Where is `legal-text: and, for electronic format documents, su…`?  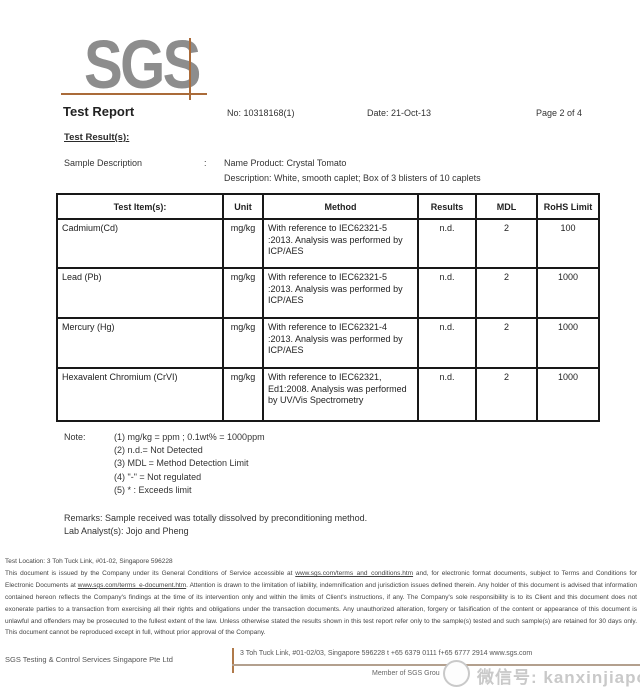
legal-text: and, for electronic format documents, su… is located at coordinates (321, 579).